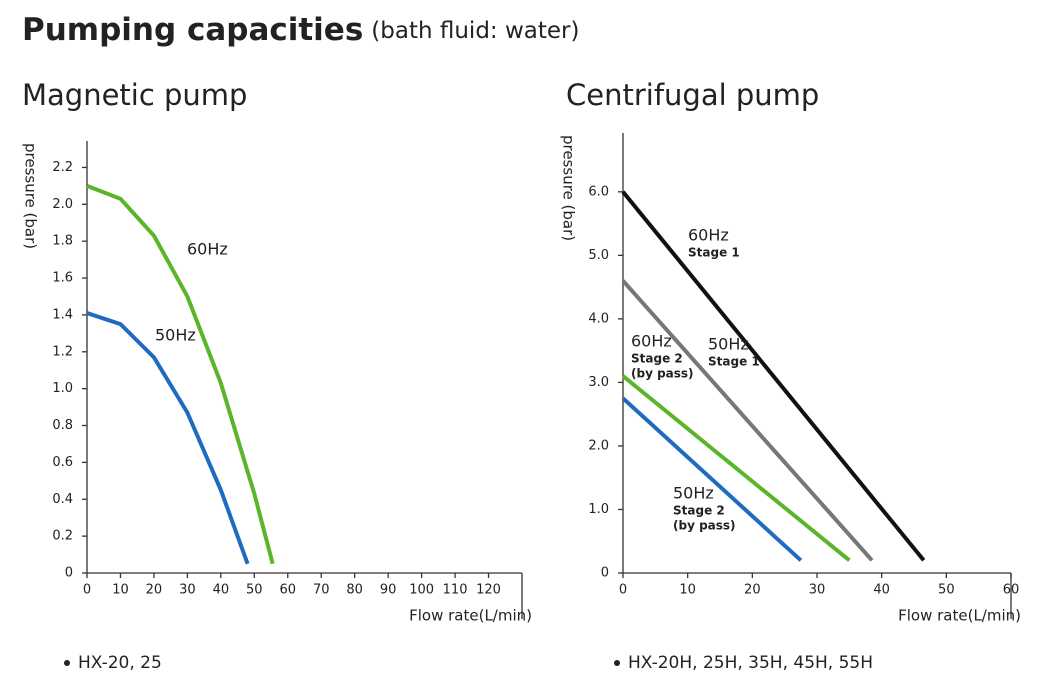 This screenshot has width=1050, height=700. I want to click on y-tick-label: 0.4, so click(62, 499).